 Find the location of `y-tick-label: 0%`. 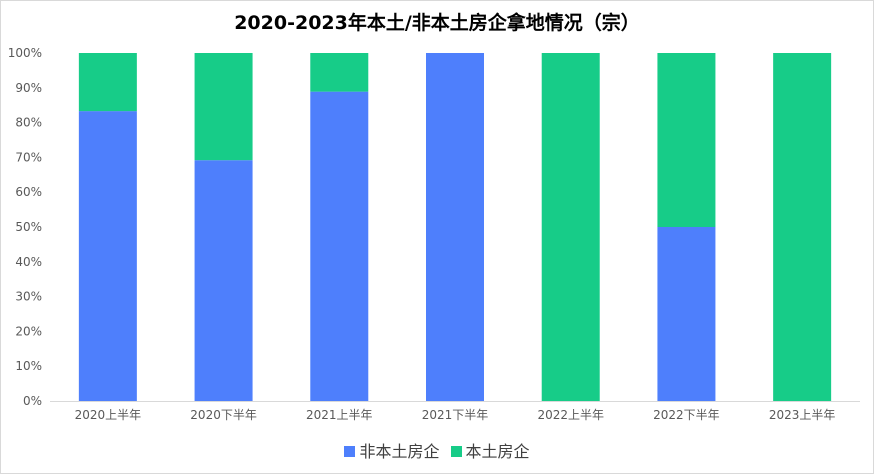

y-tick-label: 0% is located at coordinates (32, 401).